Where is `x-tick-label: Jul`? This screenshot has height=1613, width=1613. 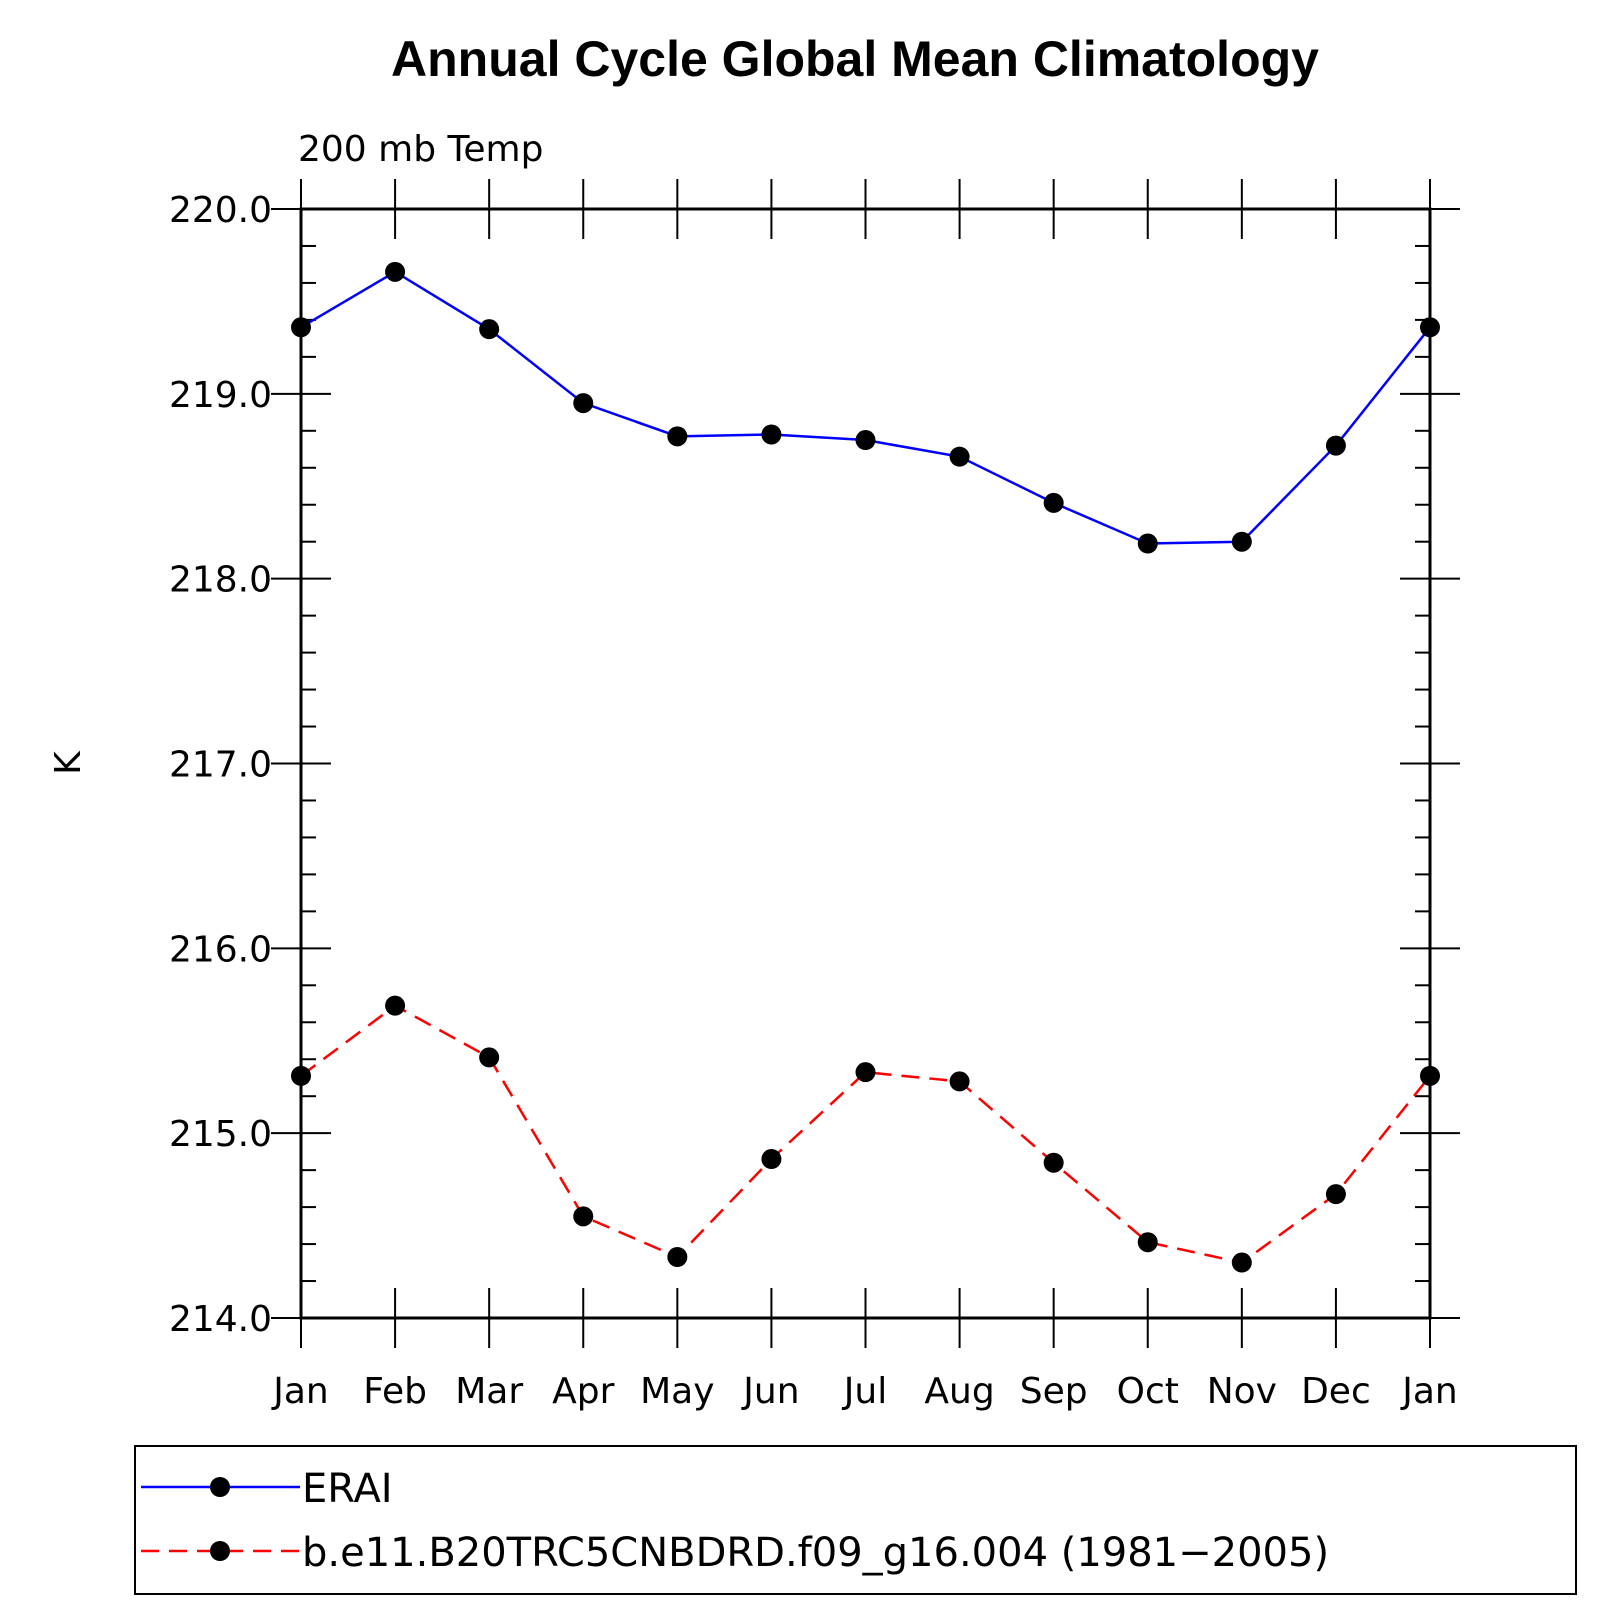 x-tick-label: Jul is located at coordinates (864, 1391).